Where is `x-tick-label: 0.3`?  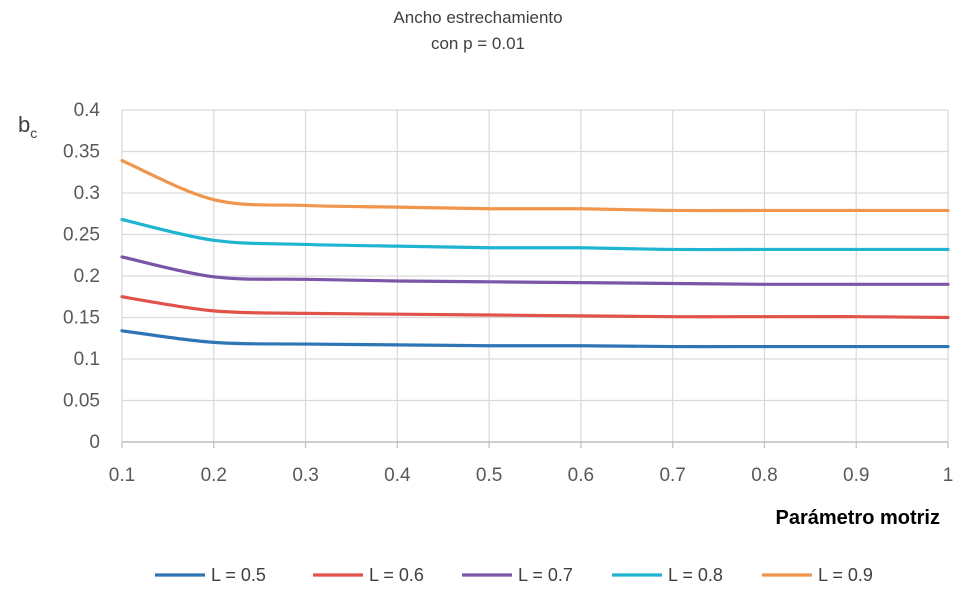
x-tick-label: 0.3 is located at coordinates (305, 475).